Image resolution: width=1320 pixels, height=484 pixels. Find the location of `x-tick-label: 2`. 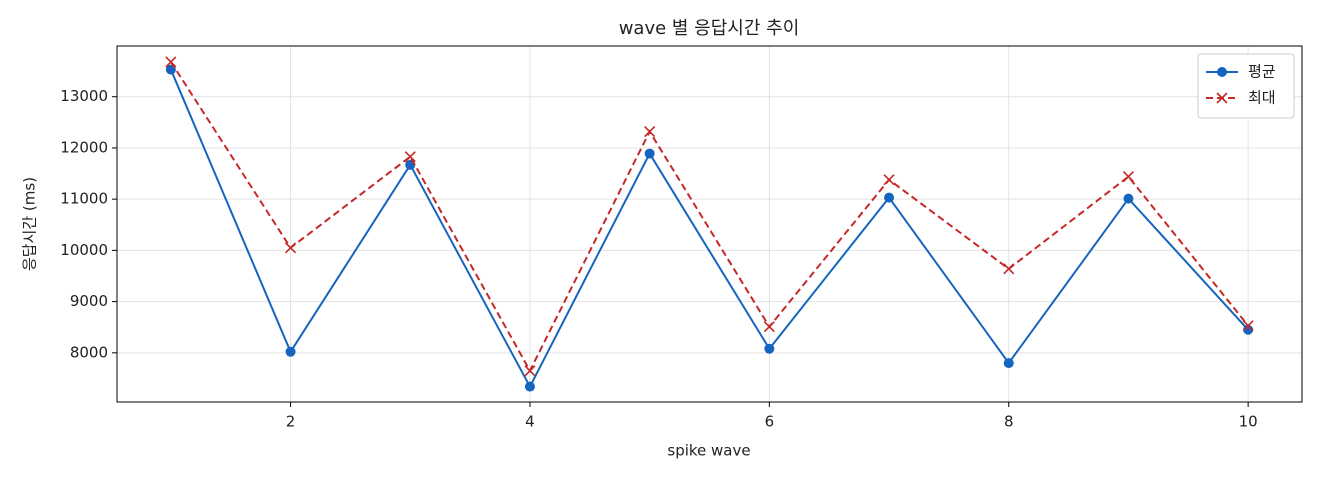

x-tick-label: 2 is located at coordinates (291, 422).